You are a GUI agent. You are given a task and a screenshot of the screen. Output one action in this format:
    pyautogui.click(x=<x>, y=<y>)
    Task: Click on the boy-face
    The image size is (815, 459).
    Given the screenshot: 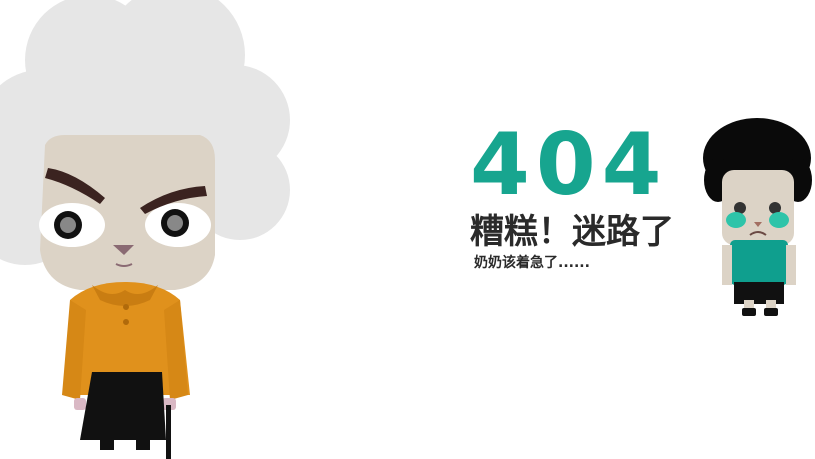 What is the action you would take?
    pyautogui.click(x=758, y=207)
    